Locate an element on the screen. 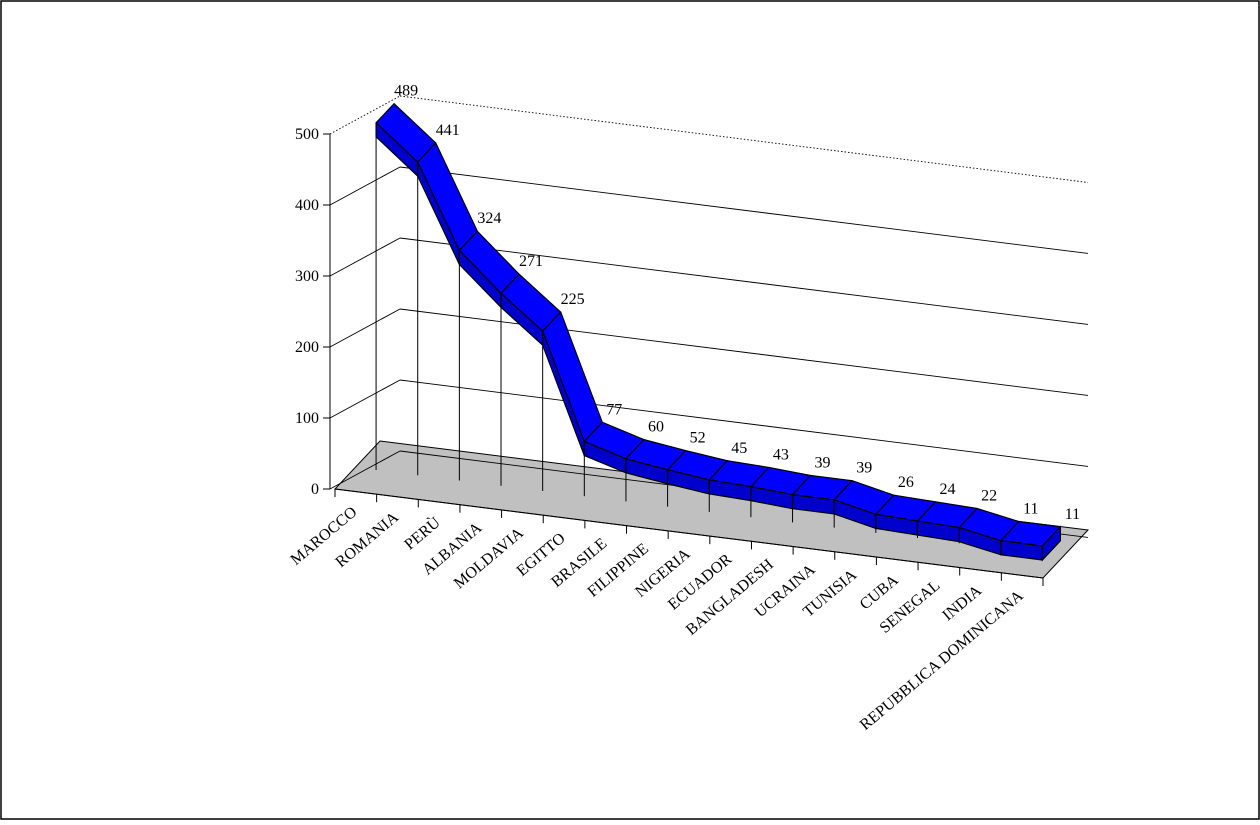  y-tick-label: 400 is located at coordinates (307, 205).